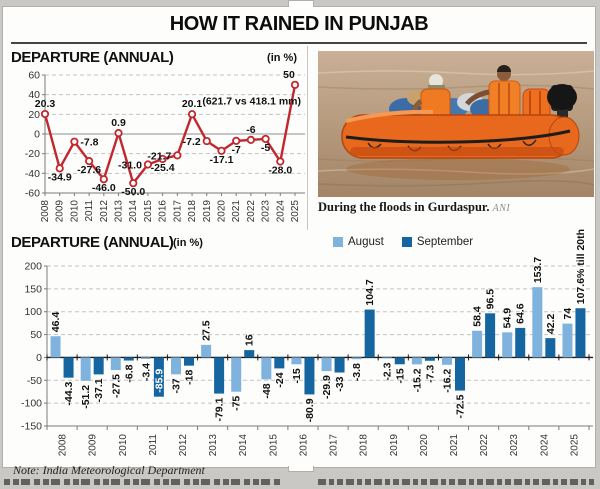 The height and width of the screenshot is (489, 600). What do you see at coordinates (60, 177) in the screenshot?
I see `point-label: -34.9` at bounding box center [60, 177].